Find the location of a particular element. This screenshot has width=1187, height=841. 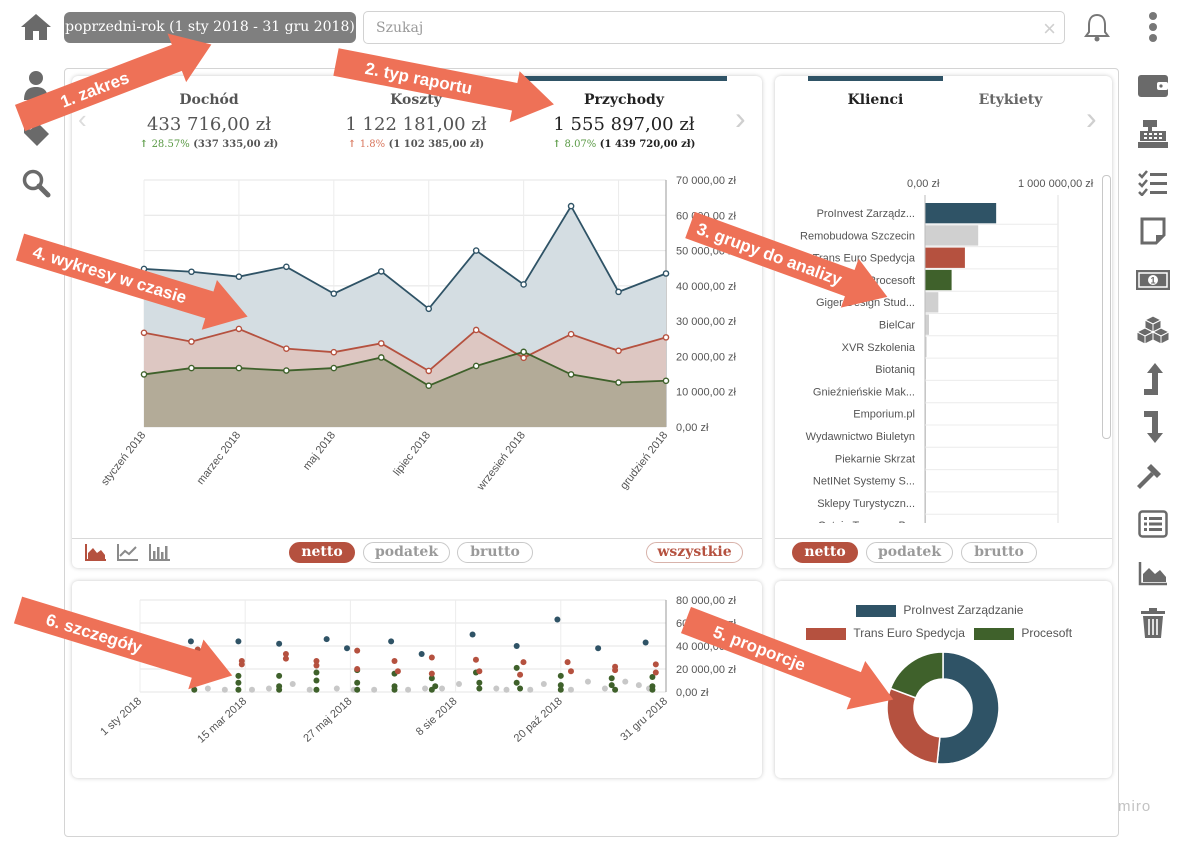

kpi-previous: (1 439 720,00 zł) is located at coordinates (647, 144).